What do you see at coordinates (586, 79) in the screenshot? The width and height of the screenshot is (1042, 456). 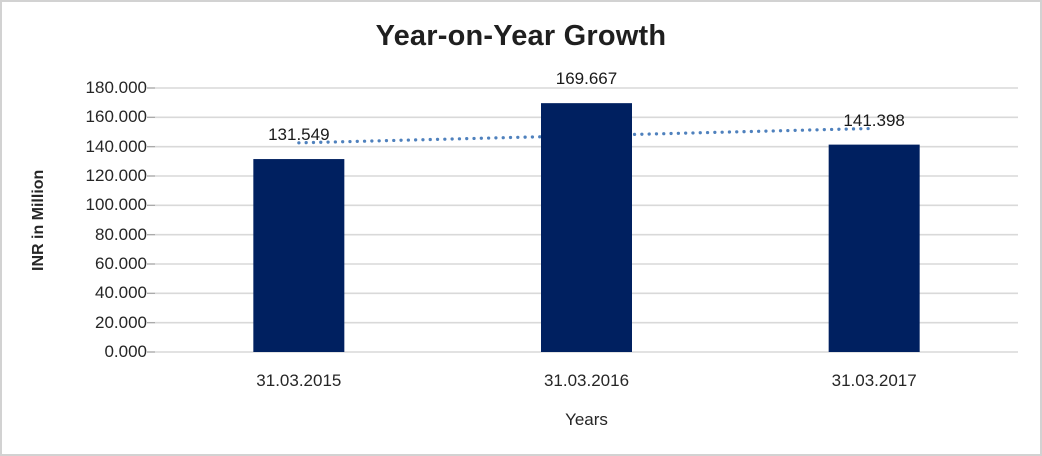 I see `data-label: 169.667` at bounding box center [586, 79].